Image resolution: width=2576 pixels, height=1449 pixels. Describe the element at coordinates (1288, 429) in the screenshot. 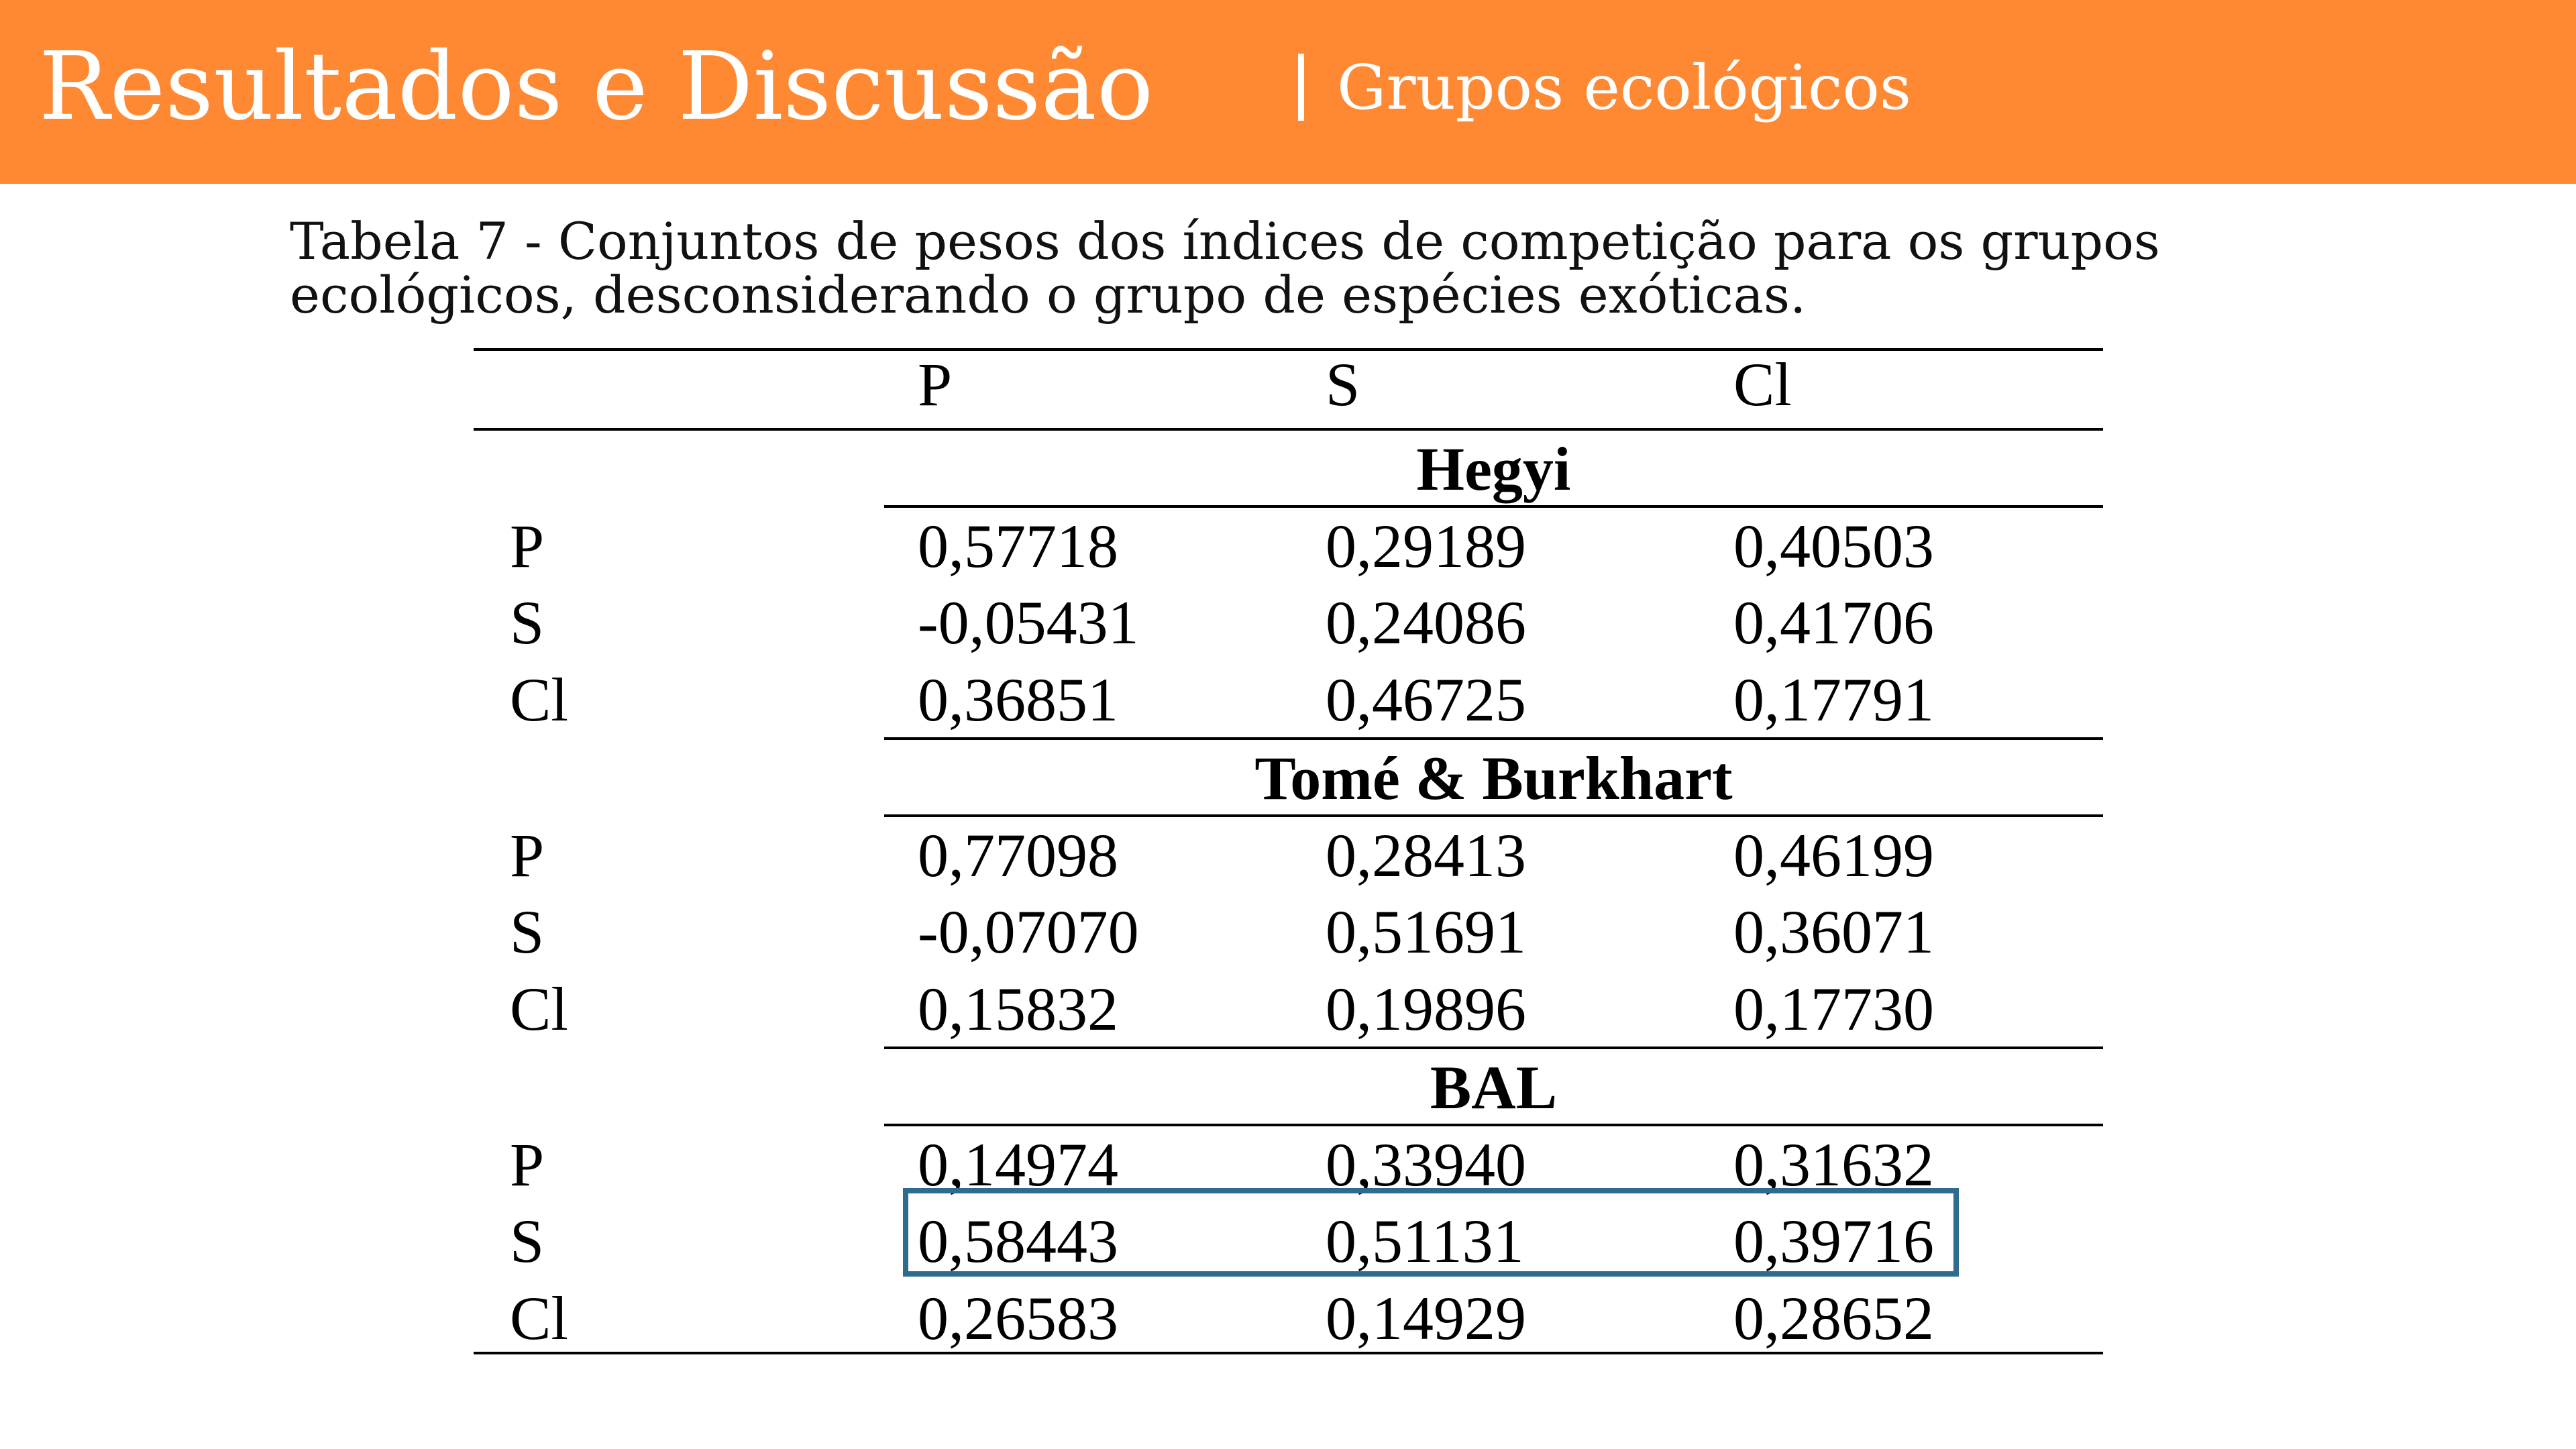

I see `header-bottom-rule` at that location.